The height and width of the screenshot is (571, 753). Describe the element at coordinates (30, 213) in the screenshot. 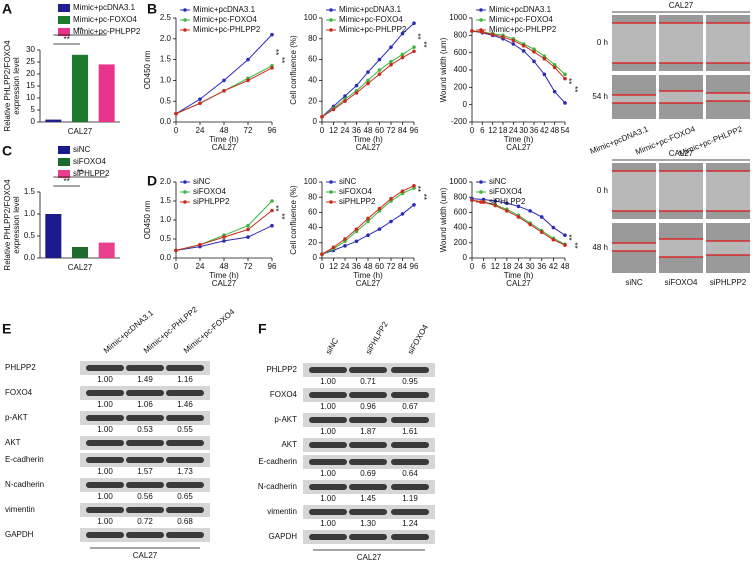

I see `y-tick-label: 1.0` at that location.